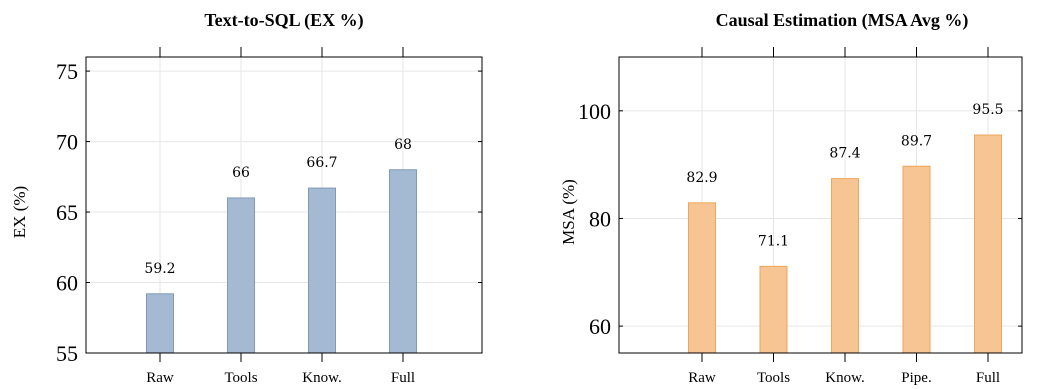 The image size is (1039, 389). What do you see at coordinates (600, 218) in the screenshot?
I see `y-tick-label: 80` at bounding box center [600, 218].